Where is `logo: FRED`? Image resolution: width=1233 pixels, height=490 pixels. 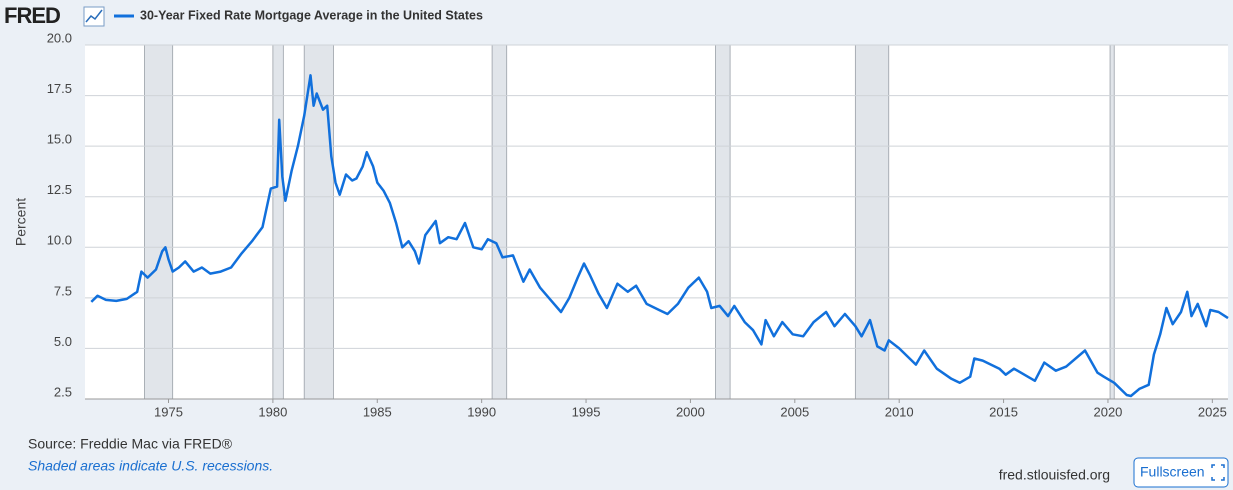
logo: FRED is located at coordinates (32, 15).